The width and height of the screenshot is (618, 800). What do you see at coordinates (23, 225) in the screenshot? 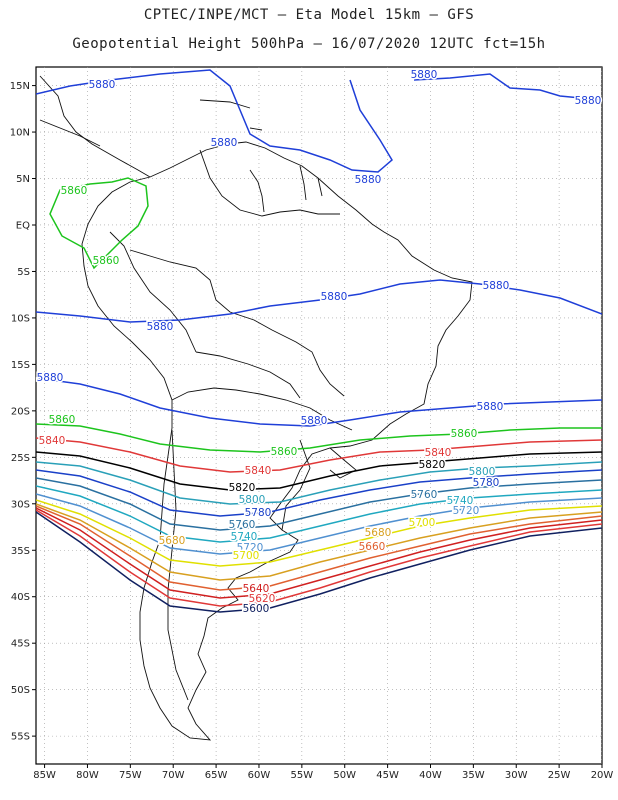
I see `lat-tick-label: EQ` at bounding box center [23, 225].